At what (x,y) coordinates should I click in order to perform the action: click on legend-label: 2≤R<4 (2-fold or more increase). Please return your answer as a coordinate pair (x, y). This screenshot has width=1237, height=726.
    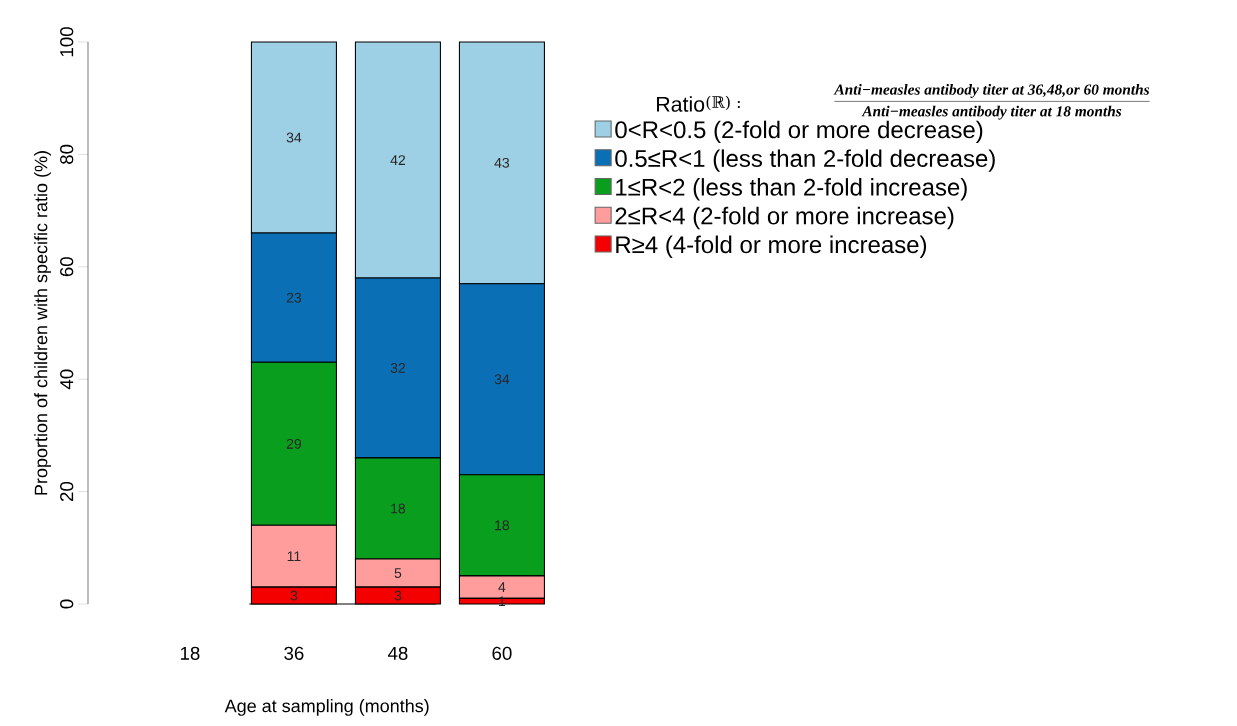
    Looking at the image, I should click on (784, 218).